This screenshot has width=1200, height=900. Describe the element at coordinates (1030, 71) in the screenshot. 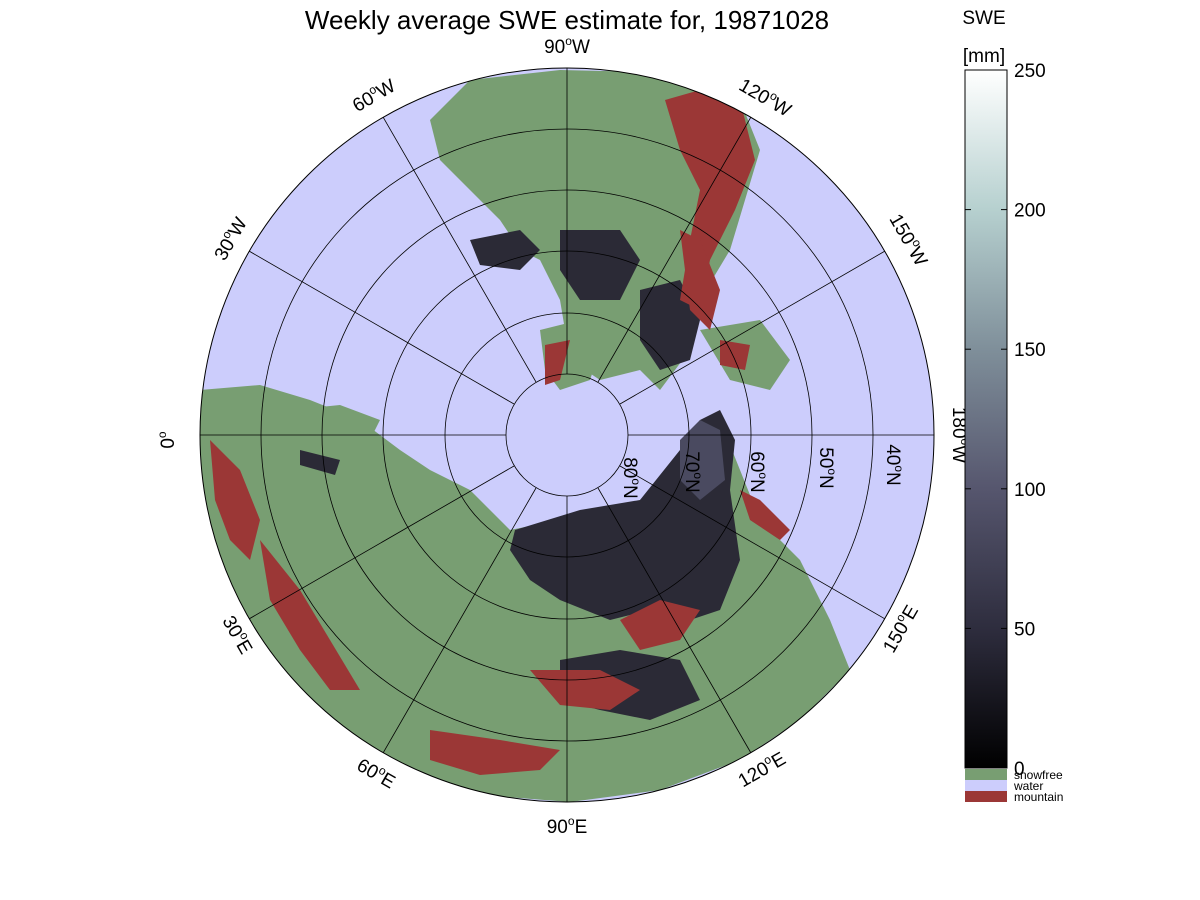

I see `colorbar-tick-label: 250` at that location.